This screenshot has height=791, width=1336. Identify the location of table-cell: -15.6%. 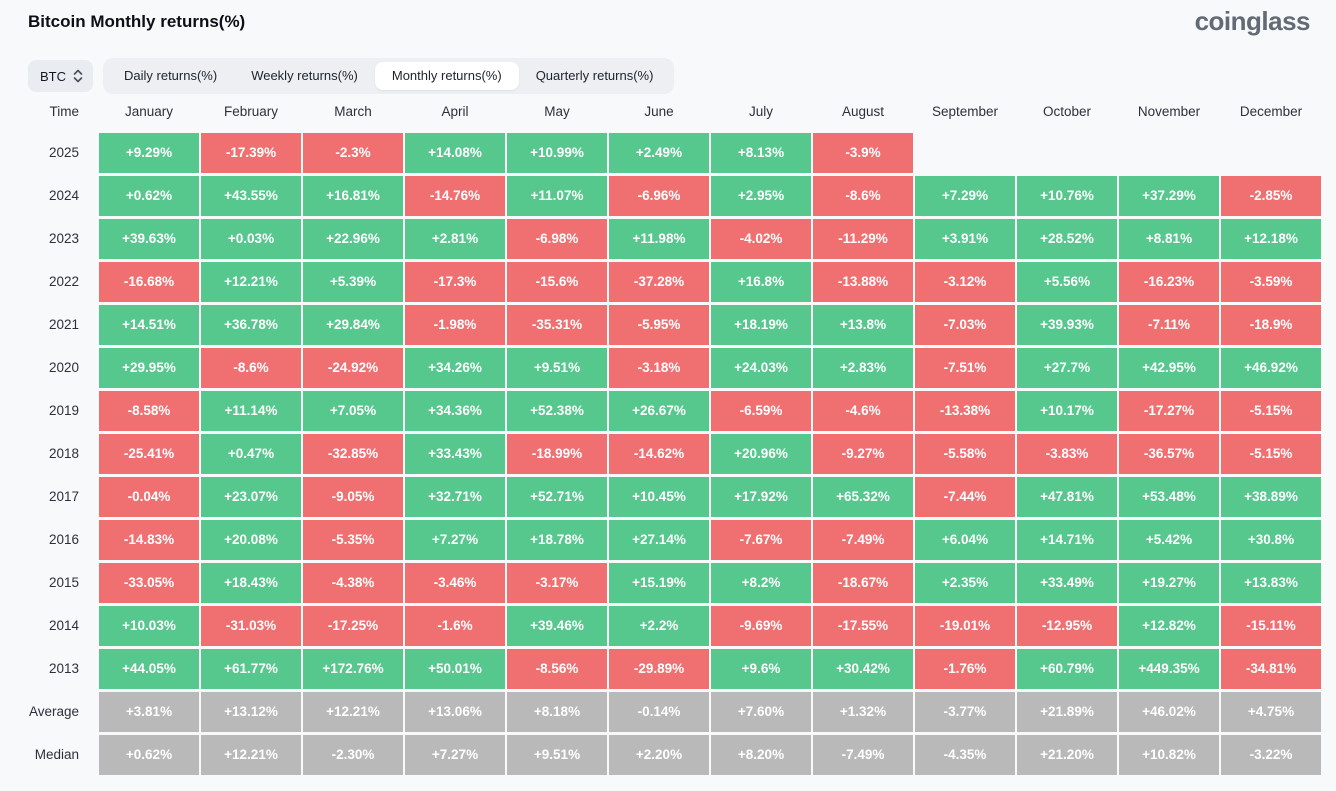
(557, 282).